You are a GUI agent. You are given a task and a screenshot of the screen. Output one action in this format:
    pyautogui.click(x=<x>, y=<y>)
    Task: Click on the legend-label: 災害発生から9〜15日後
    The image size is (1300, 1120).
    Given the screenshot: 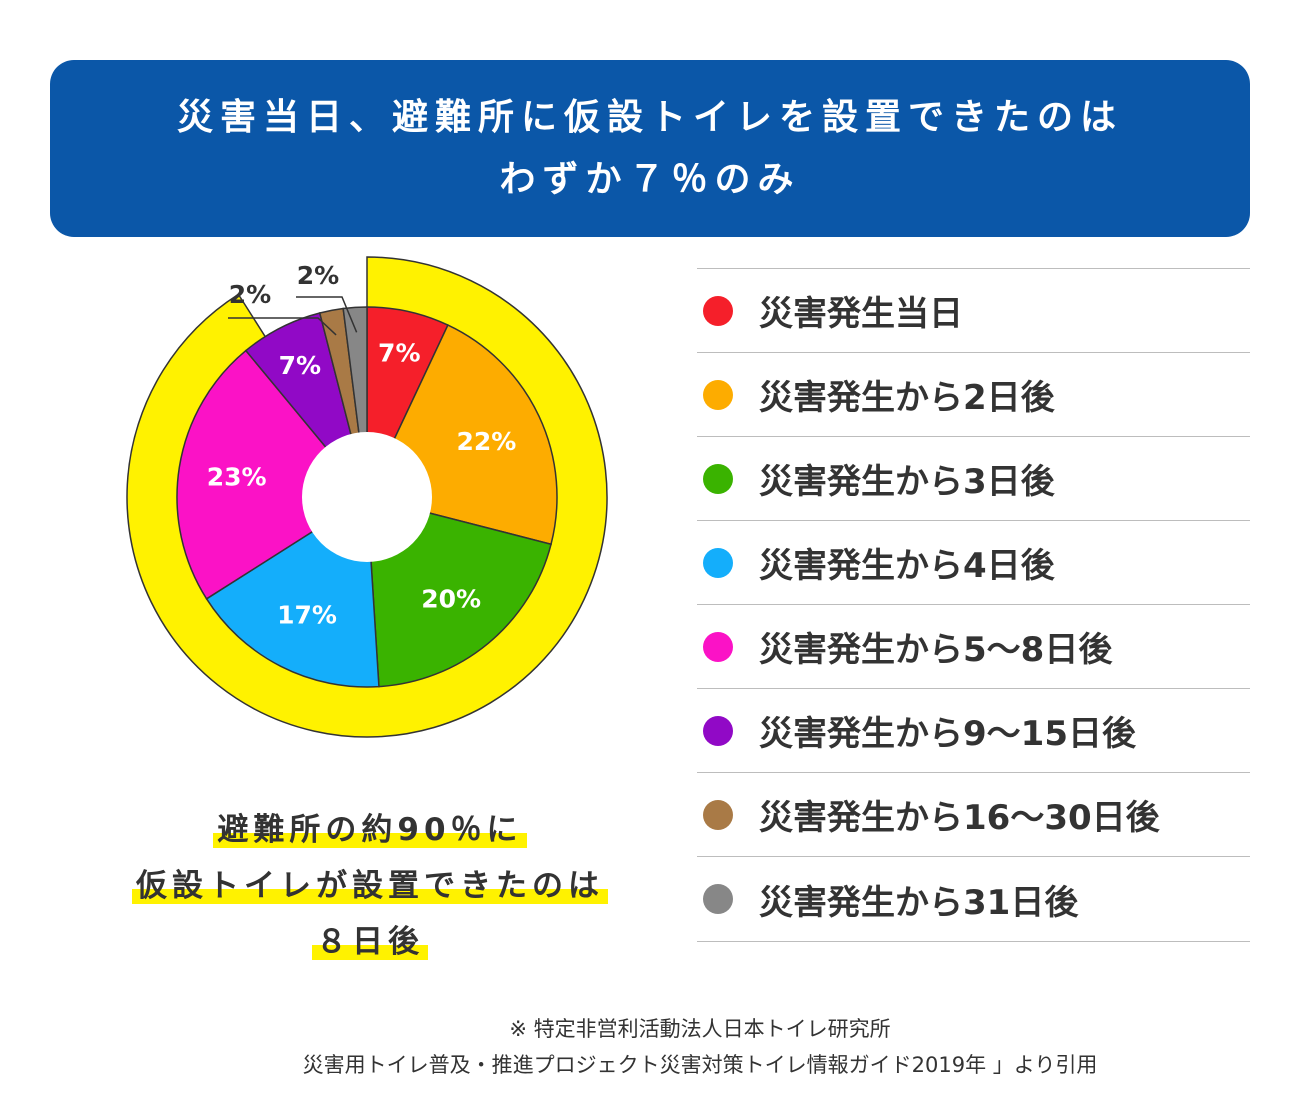 What is the action you would take?
    pyautogui.click(x=947, y=734)
    